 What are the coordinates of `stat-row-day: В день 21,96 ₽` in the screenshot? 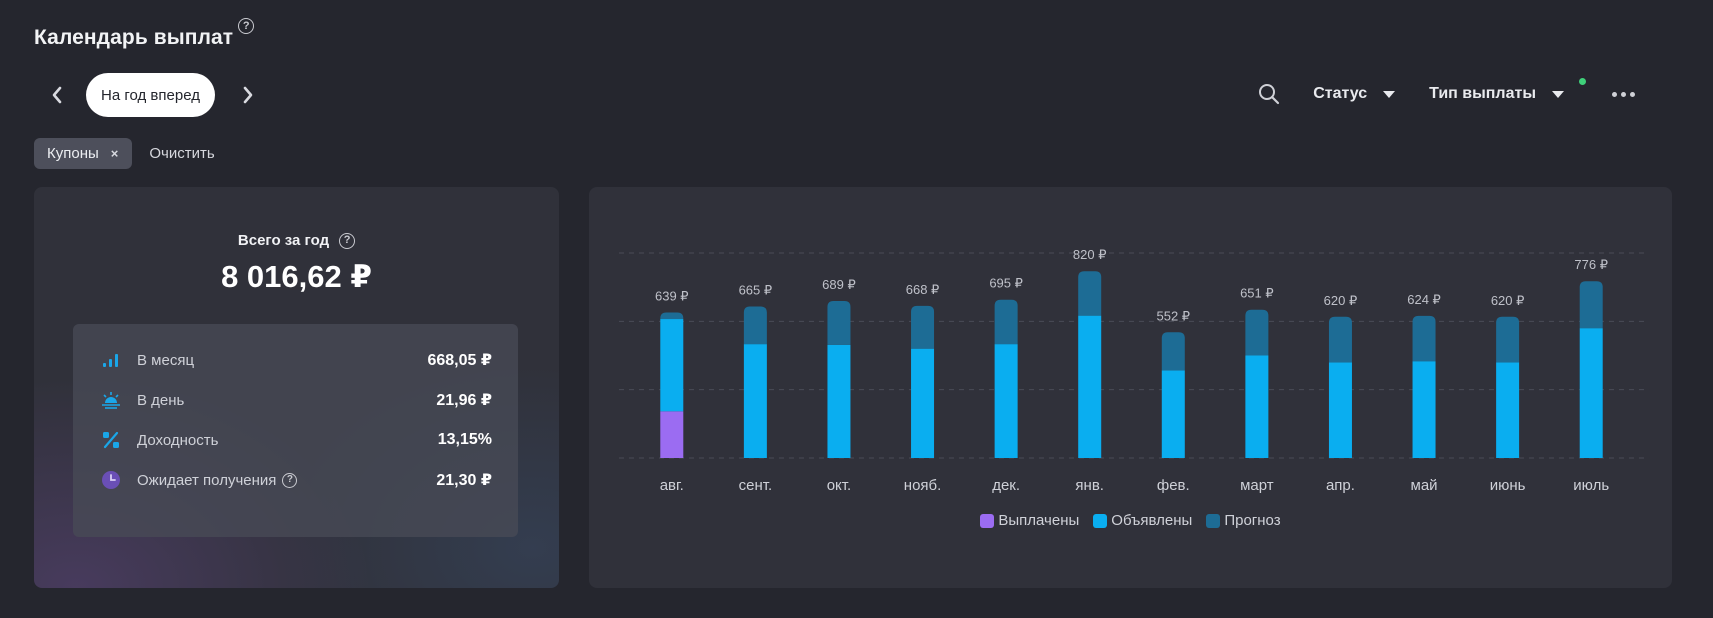 It's located at (296, 400).